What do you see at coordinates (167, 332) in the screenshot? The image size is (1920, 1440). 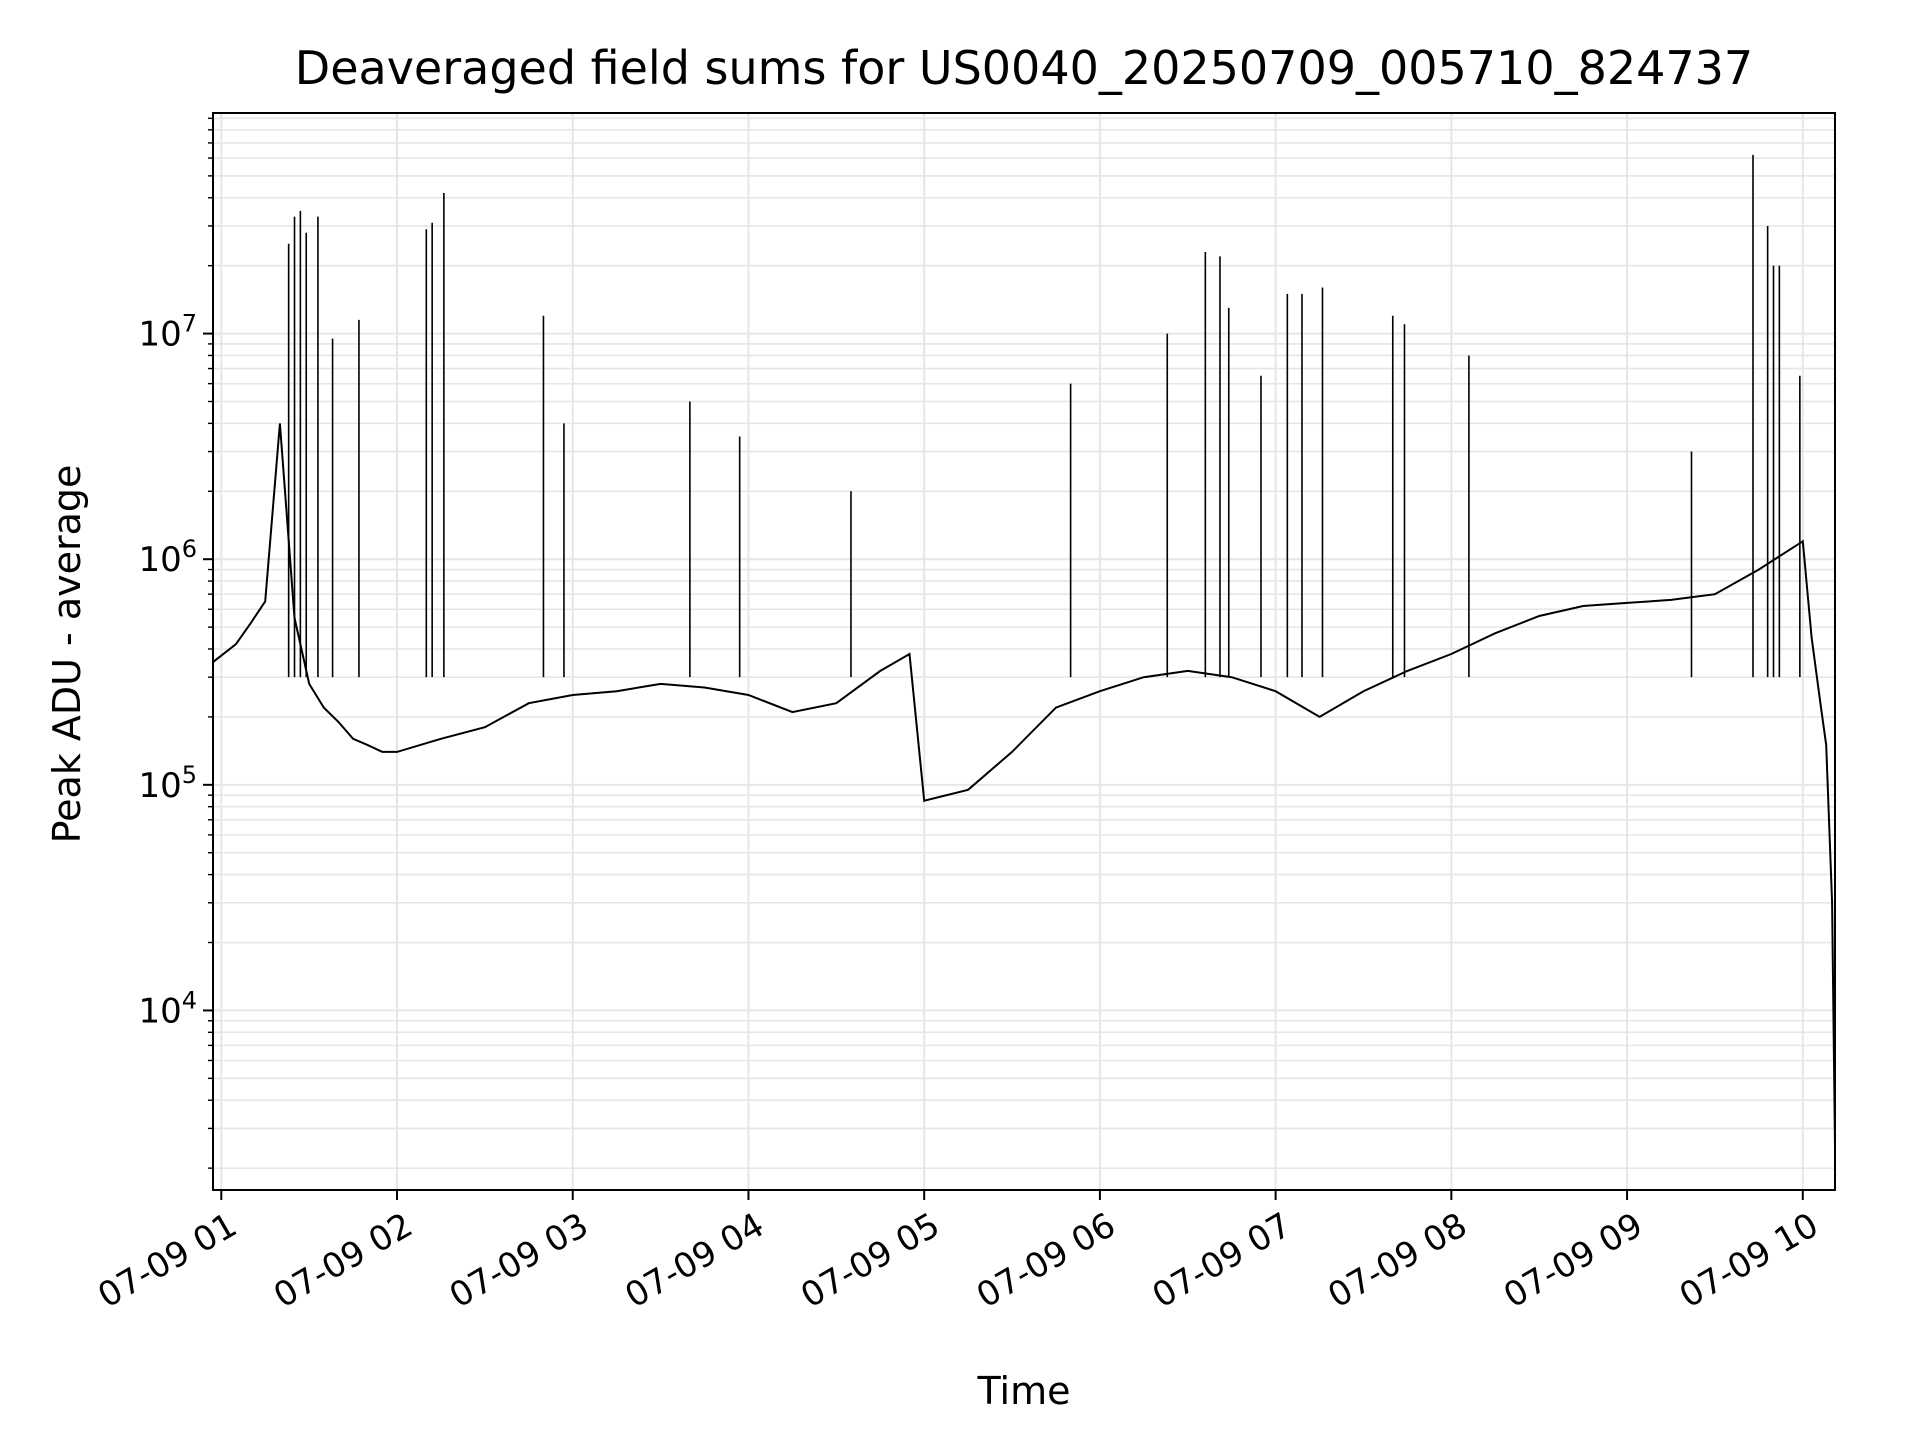 I see `y-tick-label: 10⁷` at bounding box center [167, 332].